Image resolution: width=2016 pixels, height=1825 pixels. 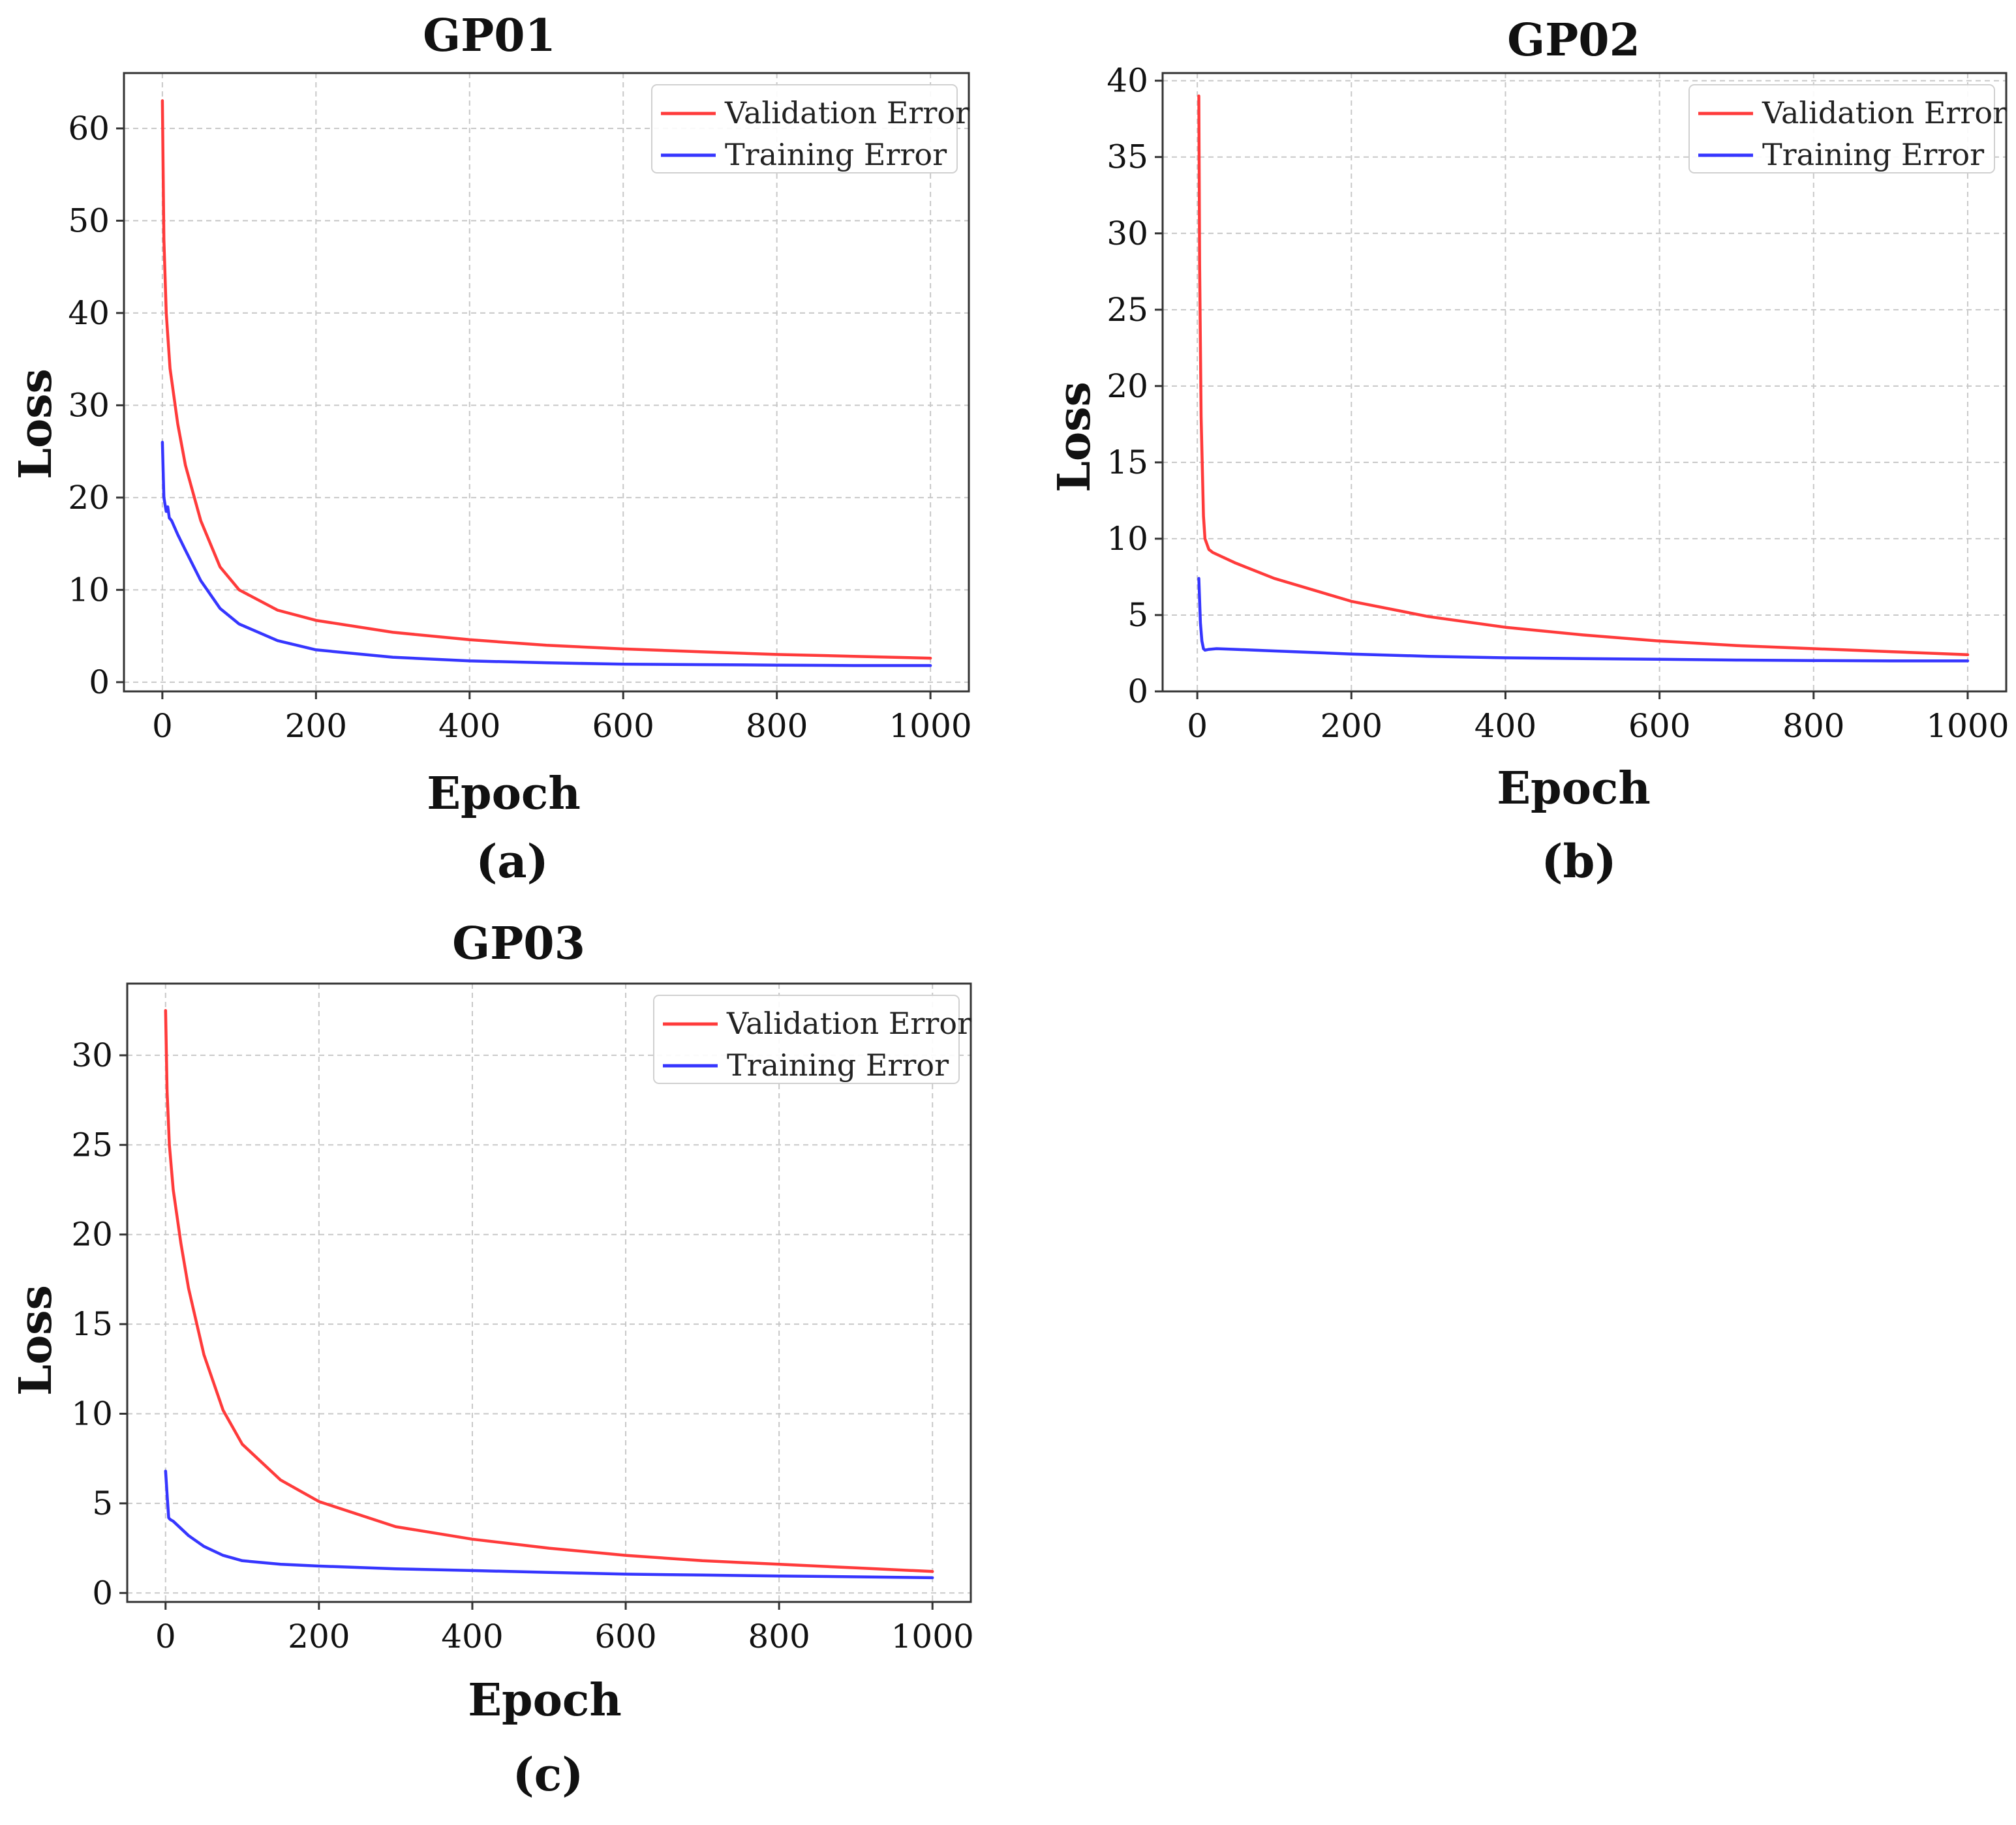 What do you see at coordinates (518, 944) in the screenshot?
I see `chart-title: GP03` at bounding box center [518, 944].